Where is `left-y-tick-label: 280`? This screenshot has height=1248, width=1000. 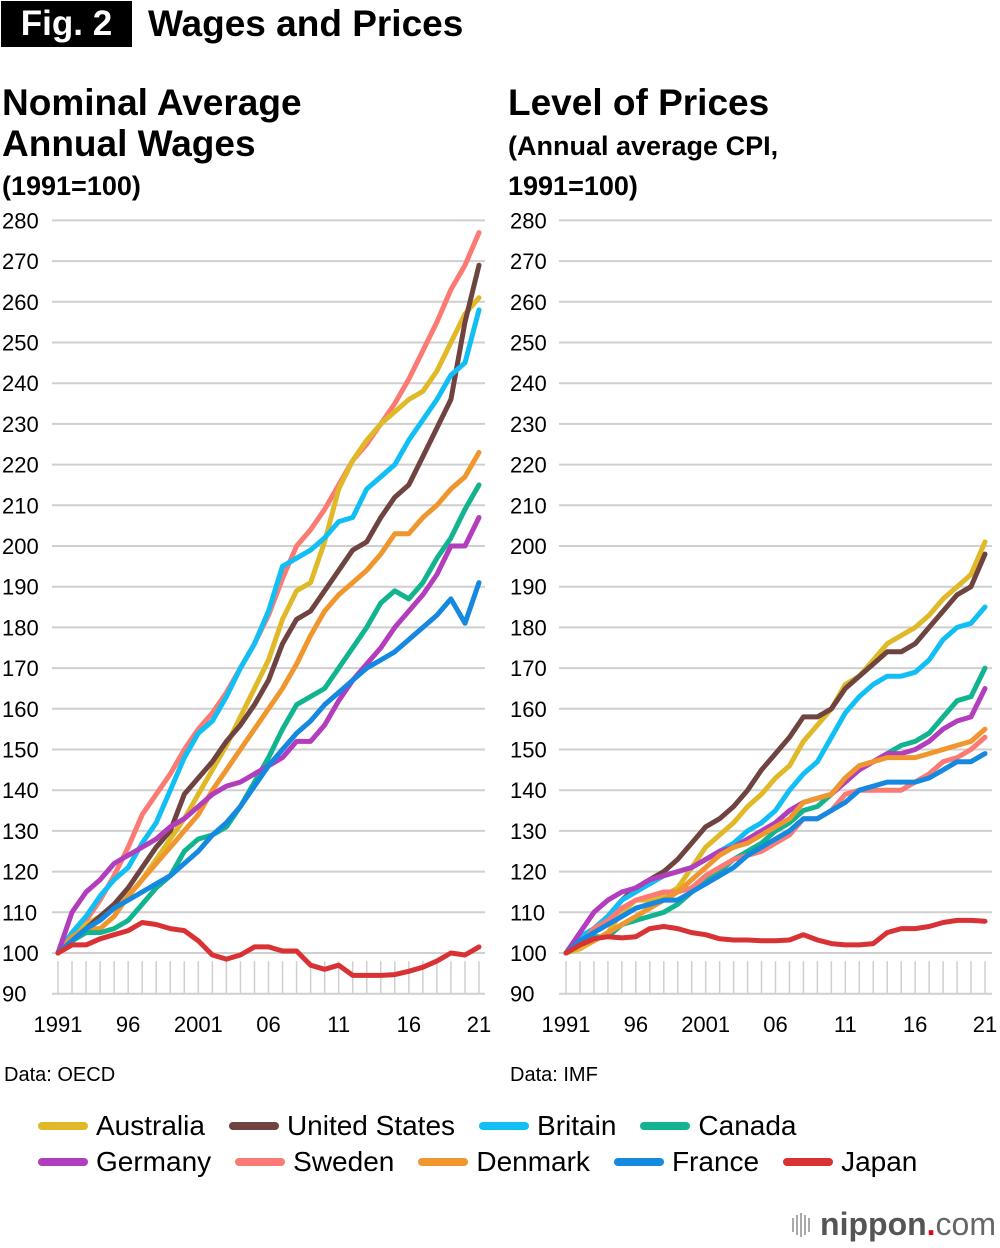 left-y-tick-label: 280 is located at coordinates (20, 220).